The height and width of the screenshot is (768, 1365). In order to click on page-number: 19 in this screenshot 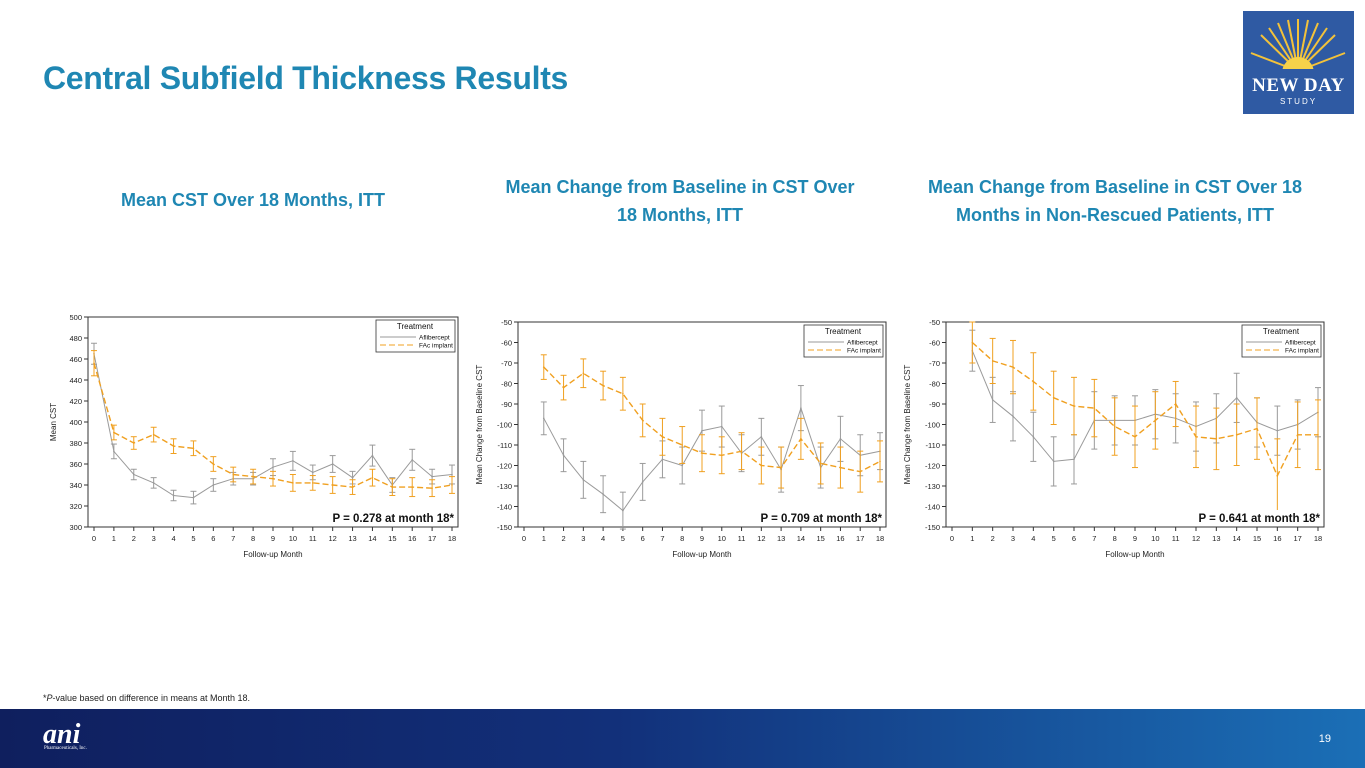, I will do `click(1324, 739)`.